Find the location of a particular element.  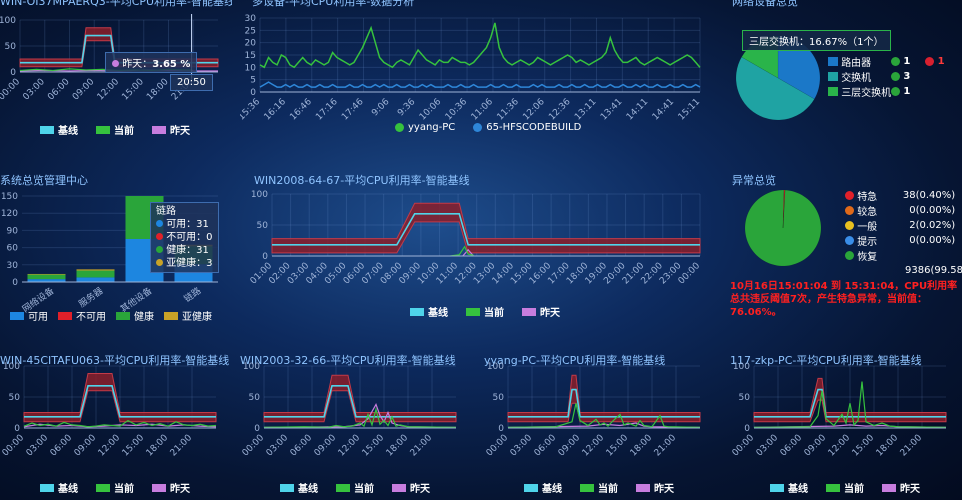

legend-row-info: 提示 0(0.00%) is located at coordinates (903, 240).